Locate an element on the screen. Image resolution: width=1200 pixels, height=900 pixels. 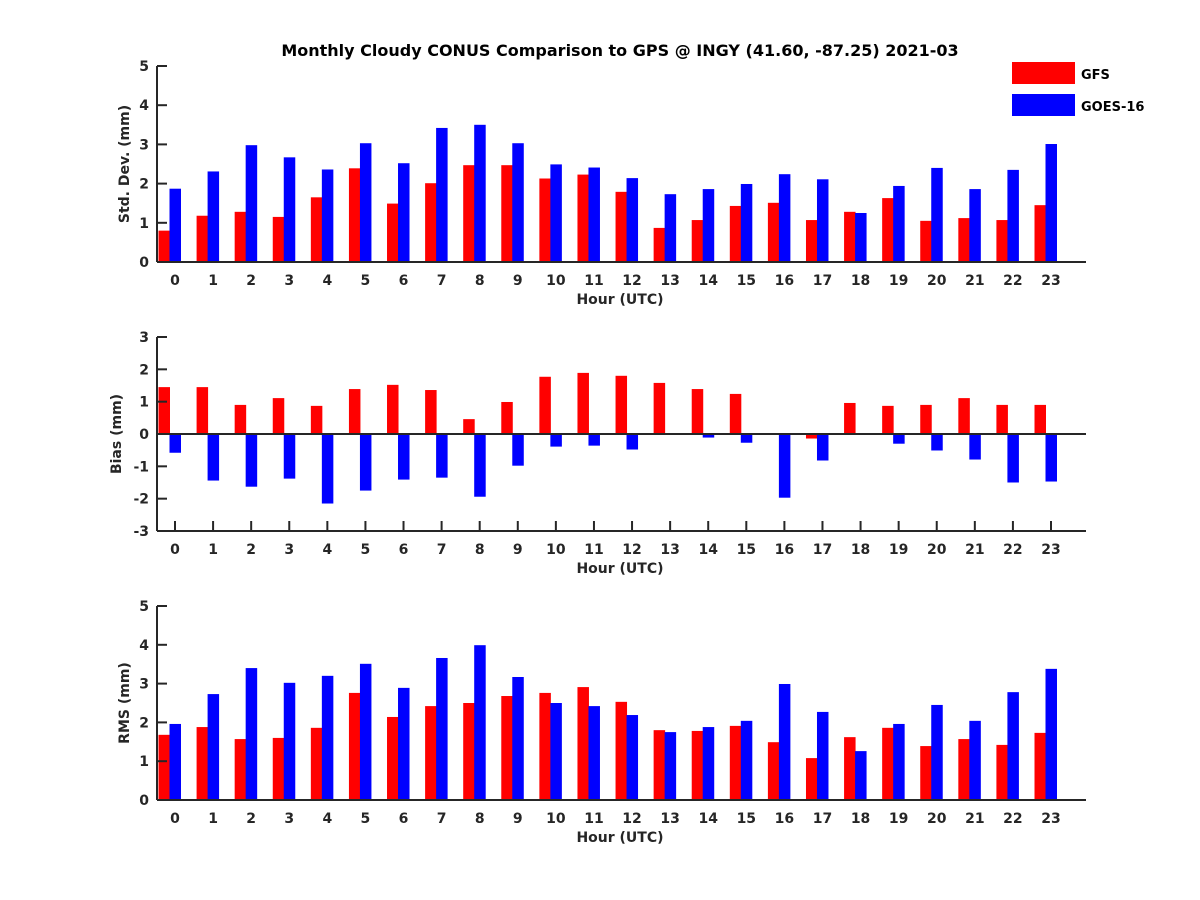
stddev-ytick-label: 5 is located at coordinates (144, 67).